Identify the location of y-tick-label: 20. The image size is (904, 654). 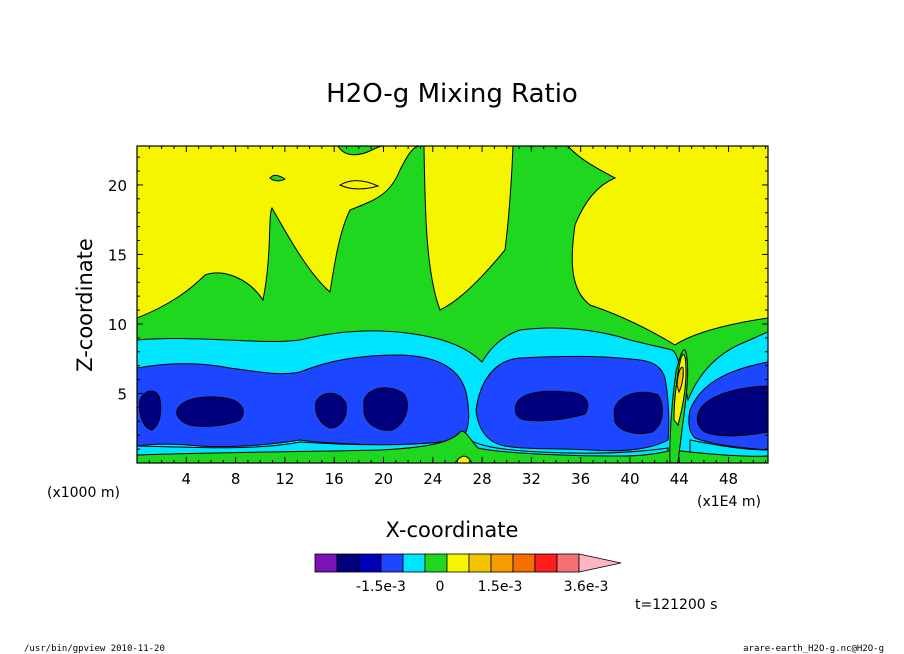
(117, 186).